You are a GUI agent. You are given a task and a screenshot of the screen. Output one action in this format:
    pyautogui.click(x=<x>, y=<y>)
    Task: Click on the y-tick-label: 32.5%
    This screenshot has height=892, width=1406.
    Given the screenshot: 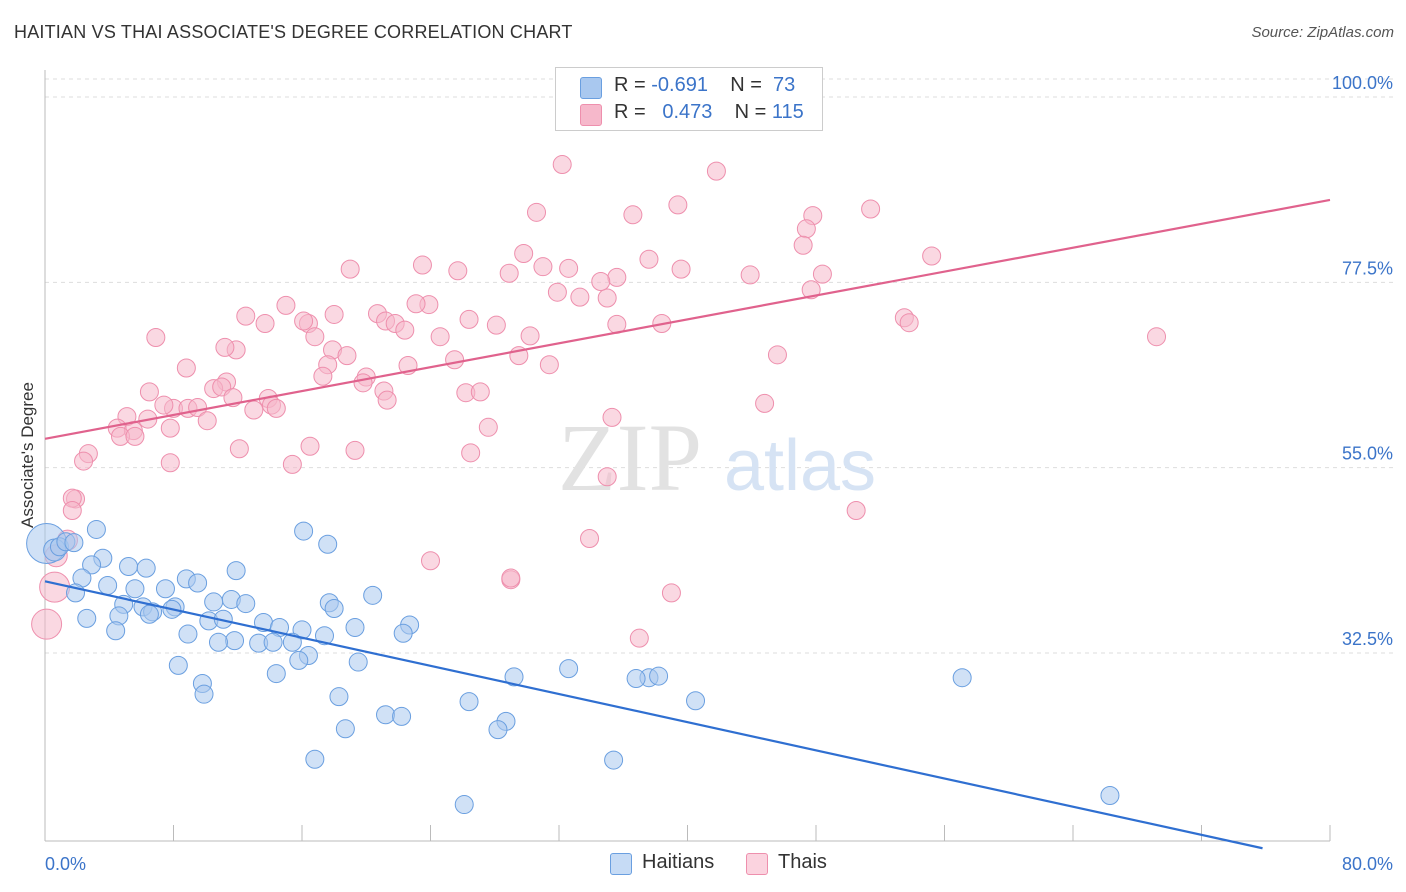 What is the action you would take?
    pyautogui.click(x=1367, y=639)
    